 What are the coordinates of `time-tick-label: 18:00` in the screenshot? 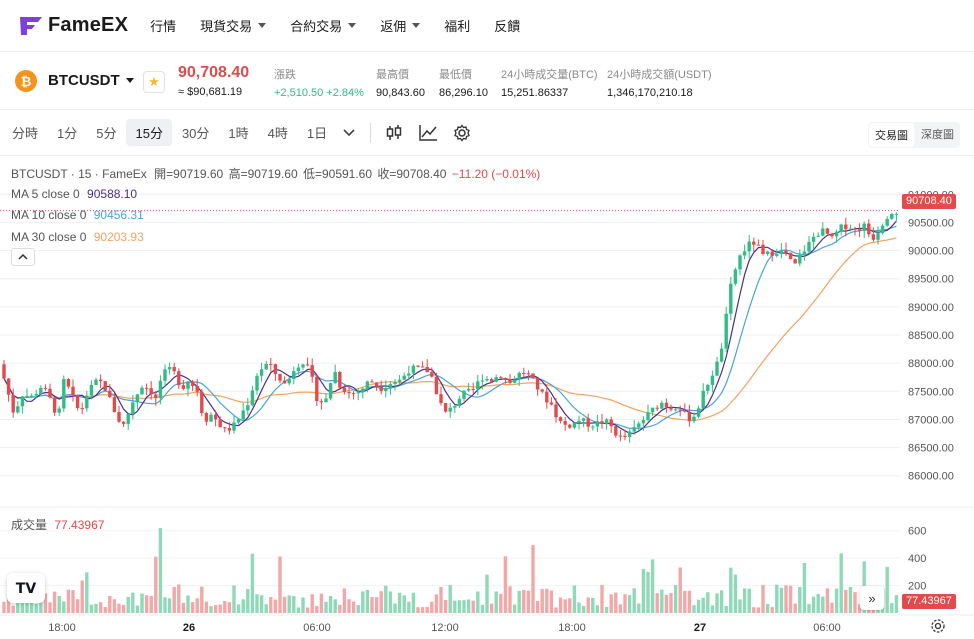 It's located at (62, 628).